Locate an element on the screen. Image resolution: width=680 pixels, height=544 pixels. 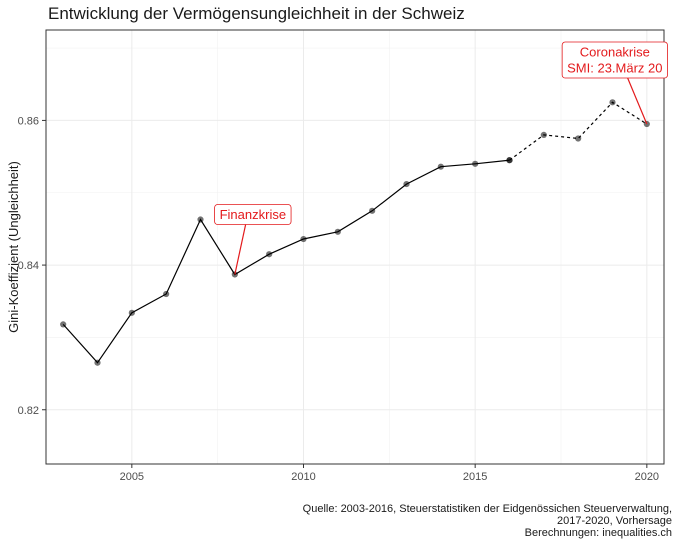
annotation-finanzkrise-leader is located at coordinates (240, 249).